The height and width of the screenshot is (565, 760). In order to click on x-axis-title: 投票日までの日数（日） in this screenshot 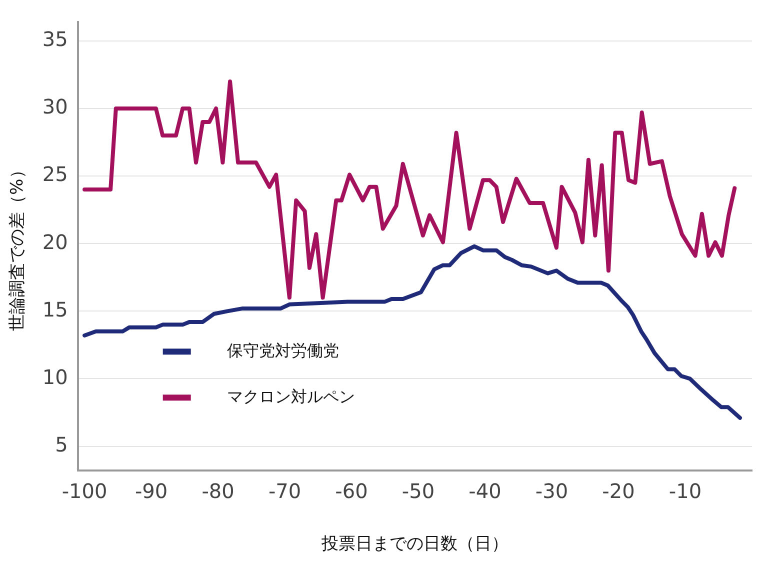, I will do `click(414, 544)`.